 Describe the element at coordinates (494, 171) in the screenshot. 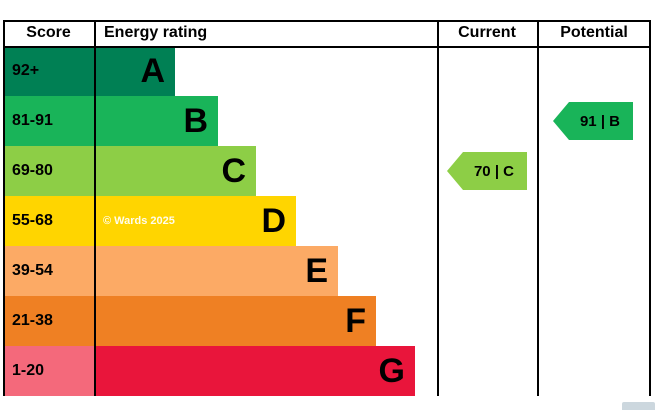

I see `current-rating-label: 70 | C` at that location.